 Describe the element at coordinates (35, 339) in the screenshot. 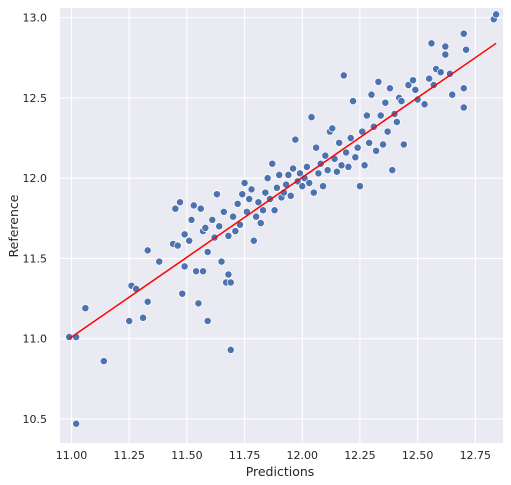

I see `y-tick-label: 11.0` at that location.